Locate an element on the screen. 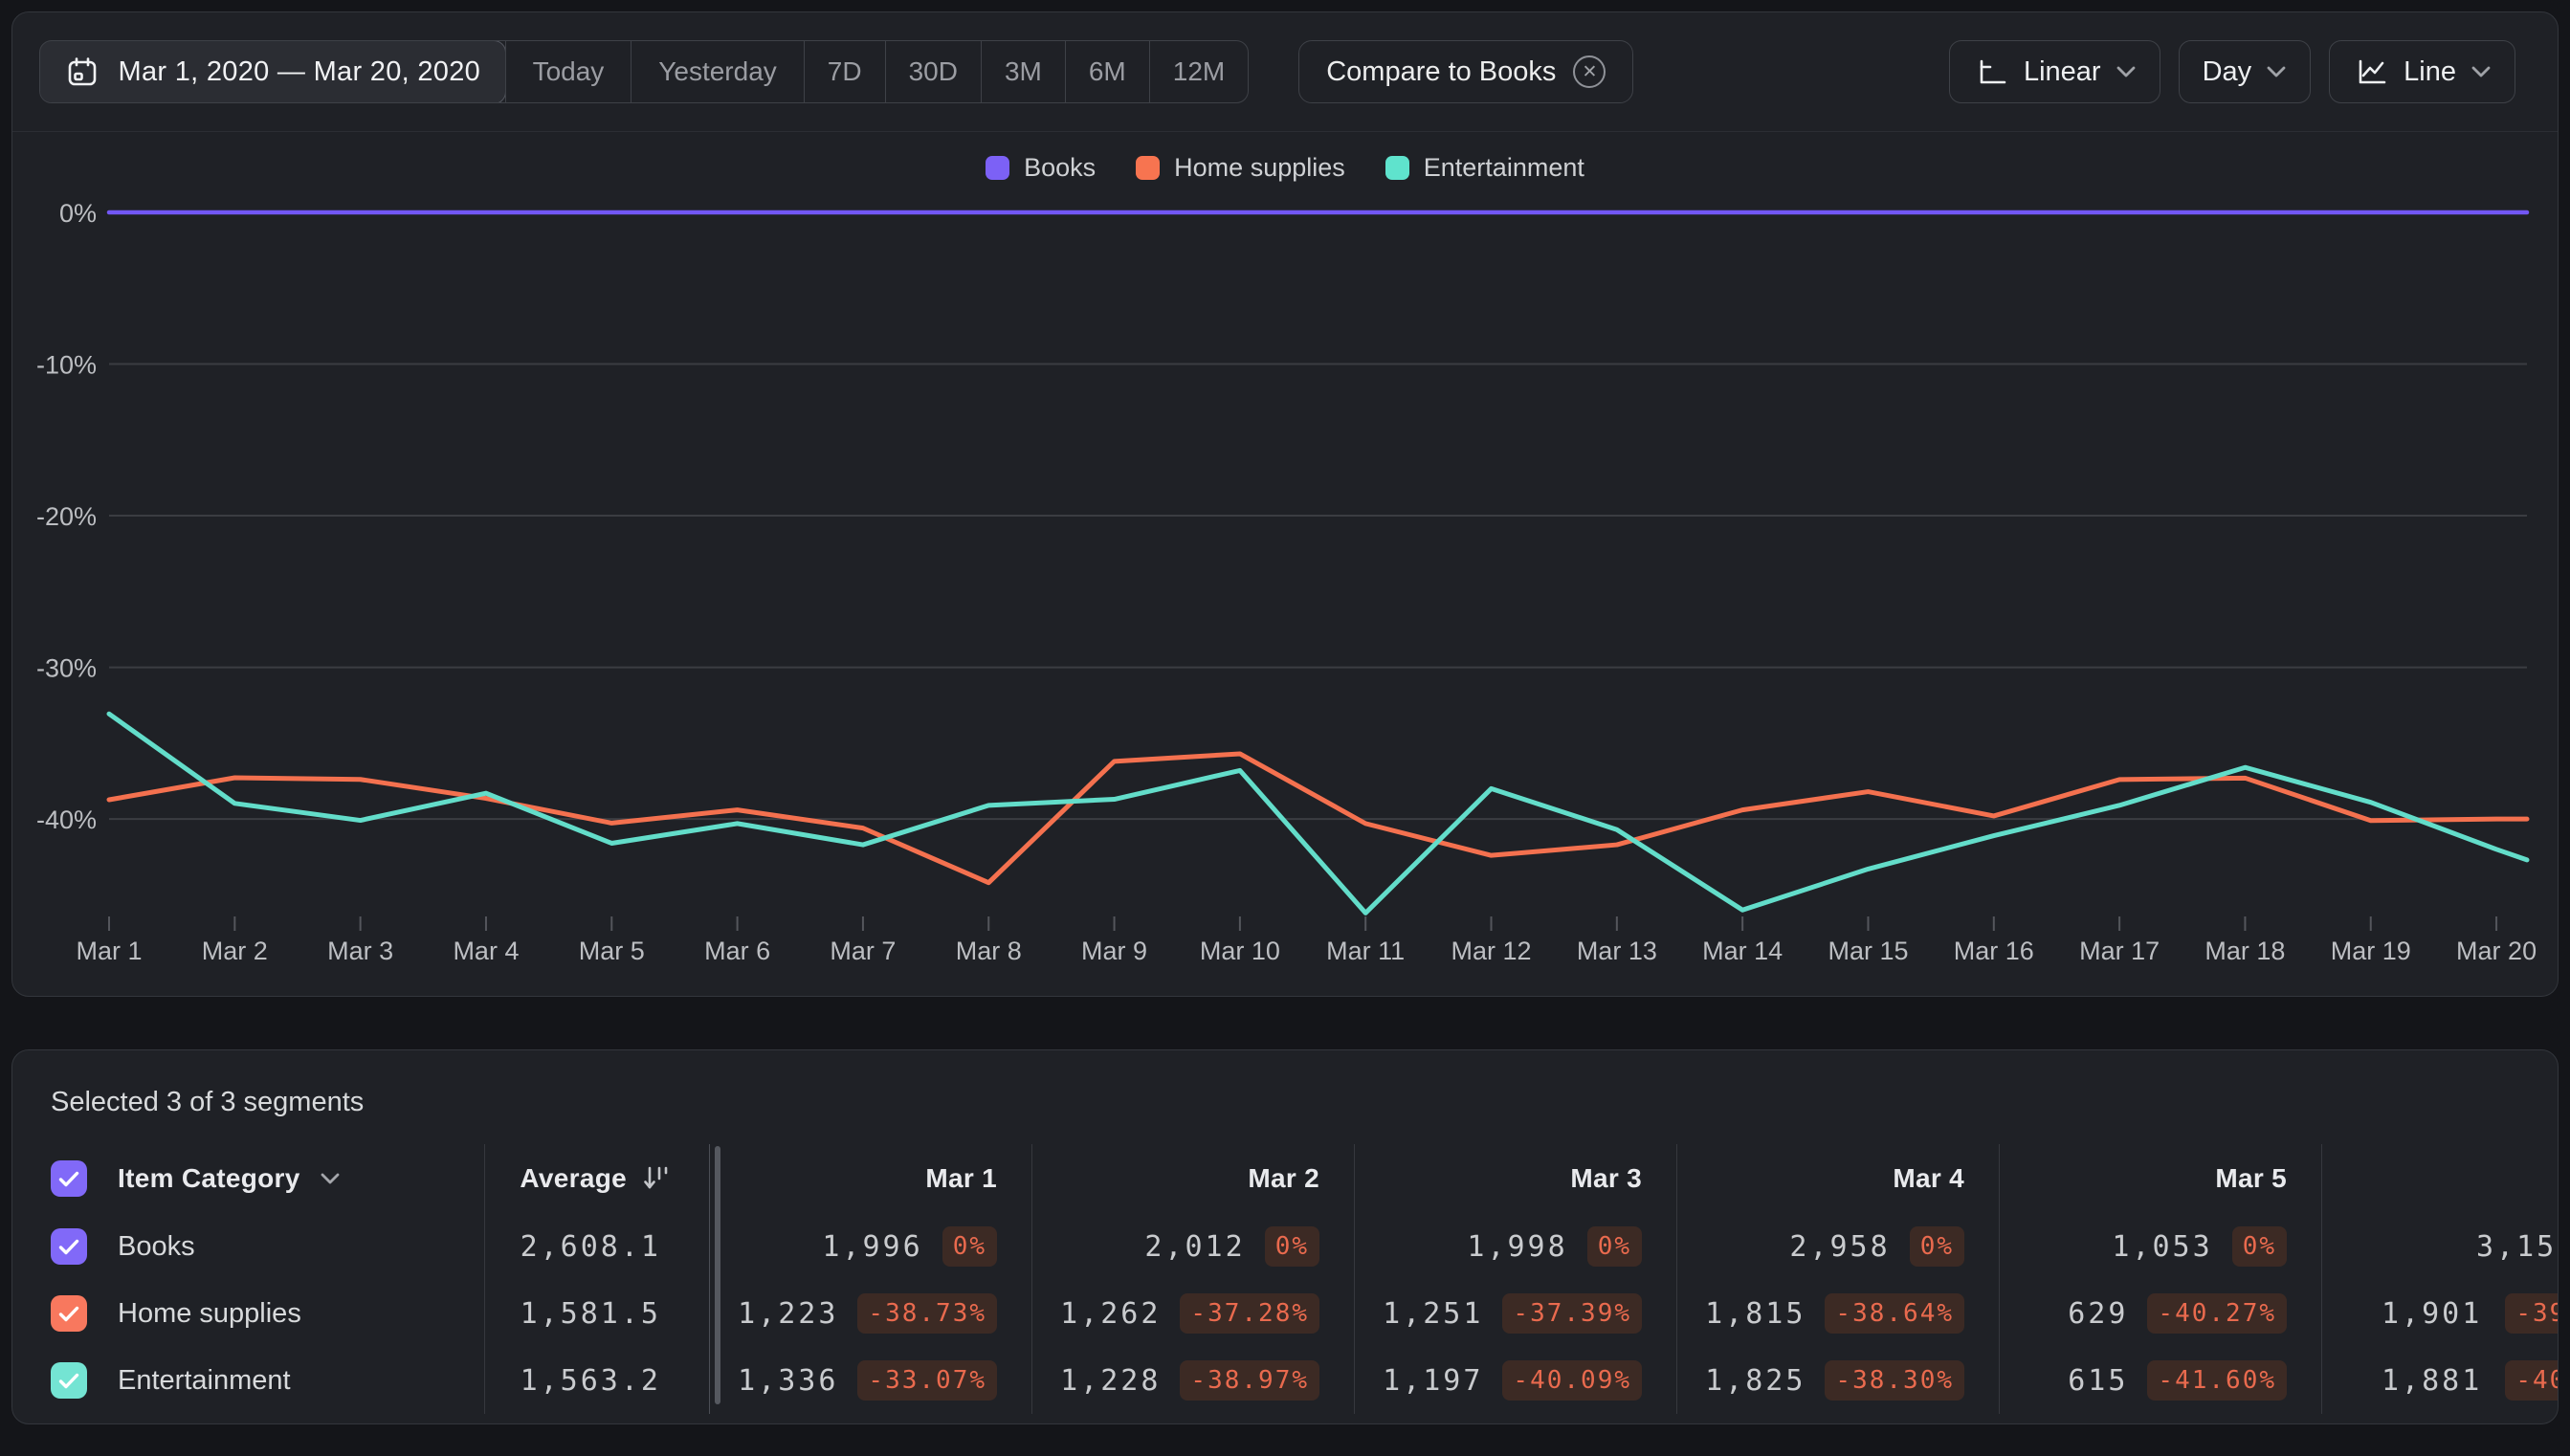 This screenshot has width=2570, height=1456. chart-legend: Books Home supplies Entertainment is located at coordinates (1285, 168).